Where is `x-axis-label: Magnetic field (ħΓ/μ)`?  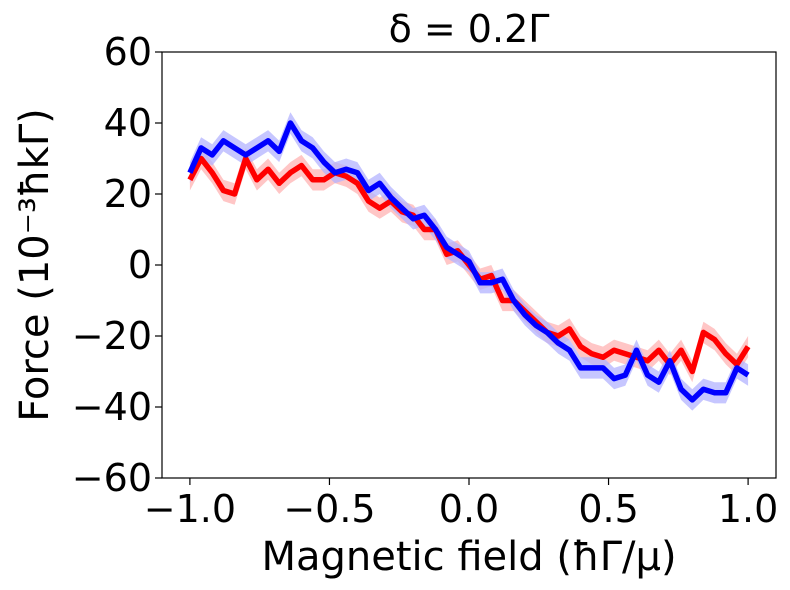 x-axis-label: Magnetic field (ħΓ/μ) is located at coordinates (468, 557).